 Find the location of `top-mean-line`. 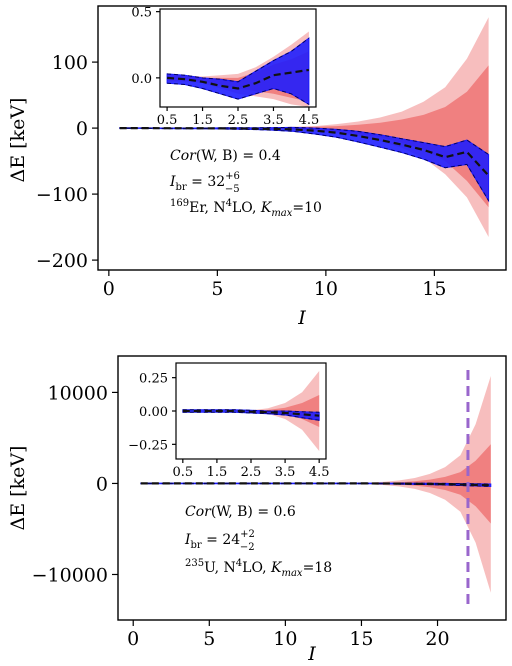

top-mean-line is located at coordinates (304, 152).